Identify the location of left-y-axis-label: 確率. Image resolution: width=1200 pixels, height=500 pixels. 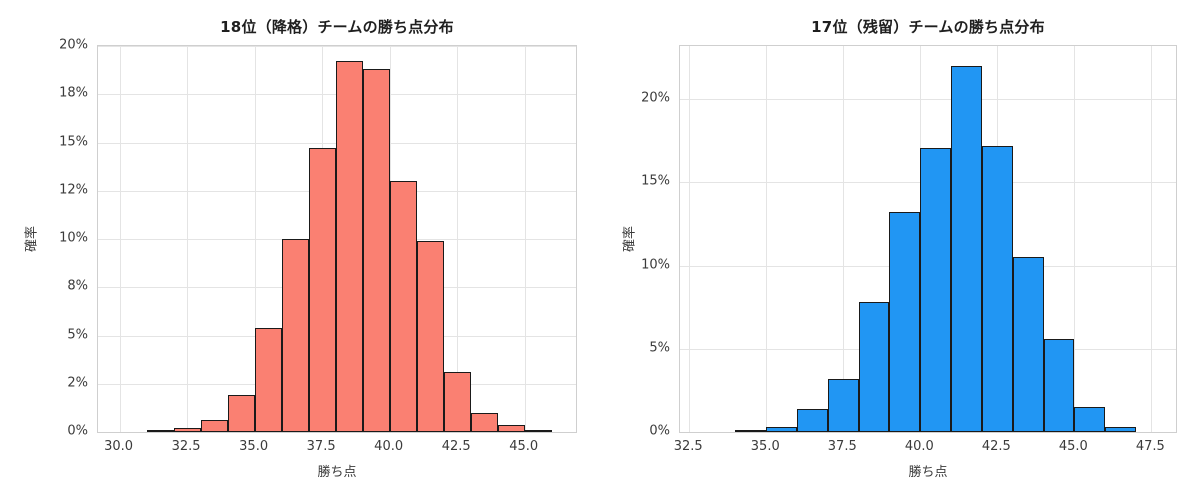
(32, 239).